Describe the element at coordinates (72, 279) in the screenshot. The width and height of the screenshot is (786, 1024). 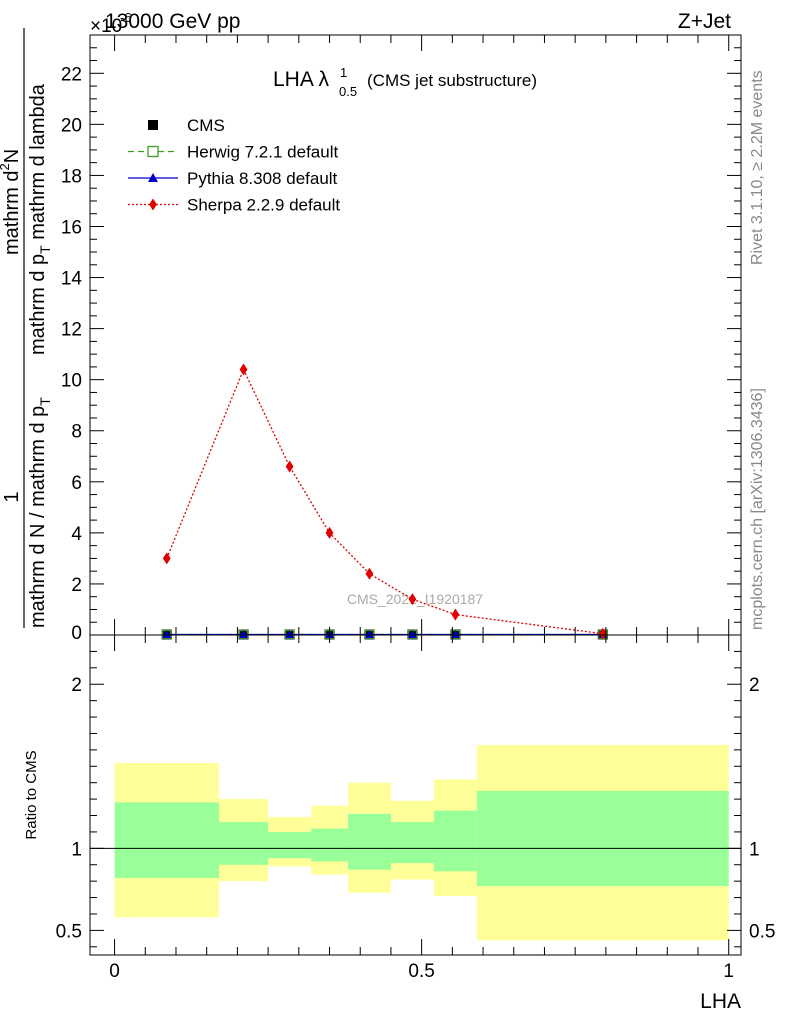
I see `y-tick-label: 14` at that location.